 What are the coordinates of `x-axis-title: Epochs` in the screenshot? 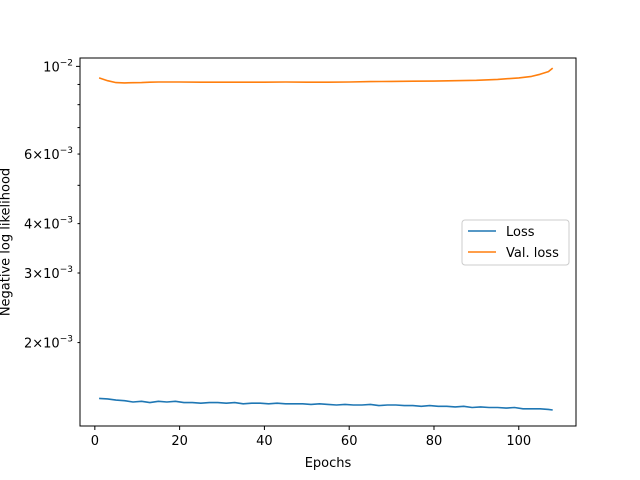 It's located at (328, 463).